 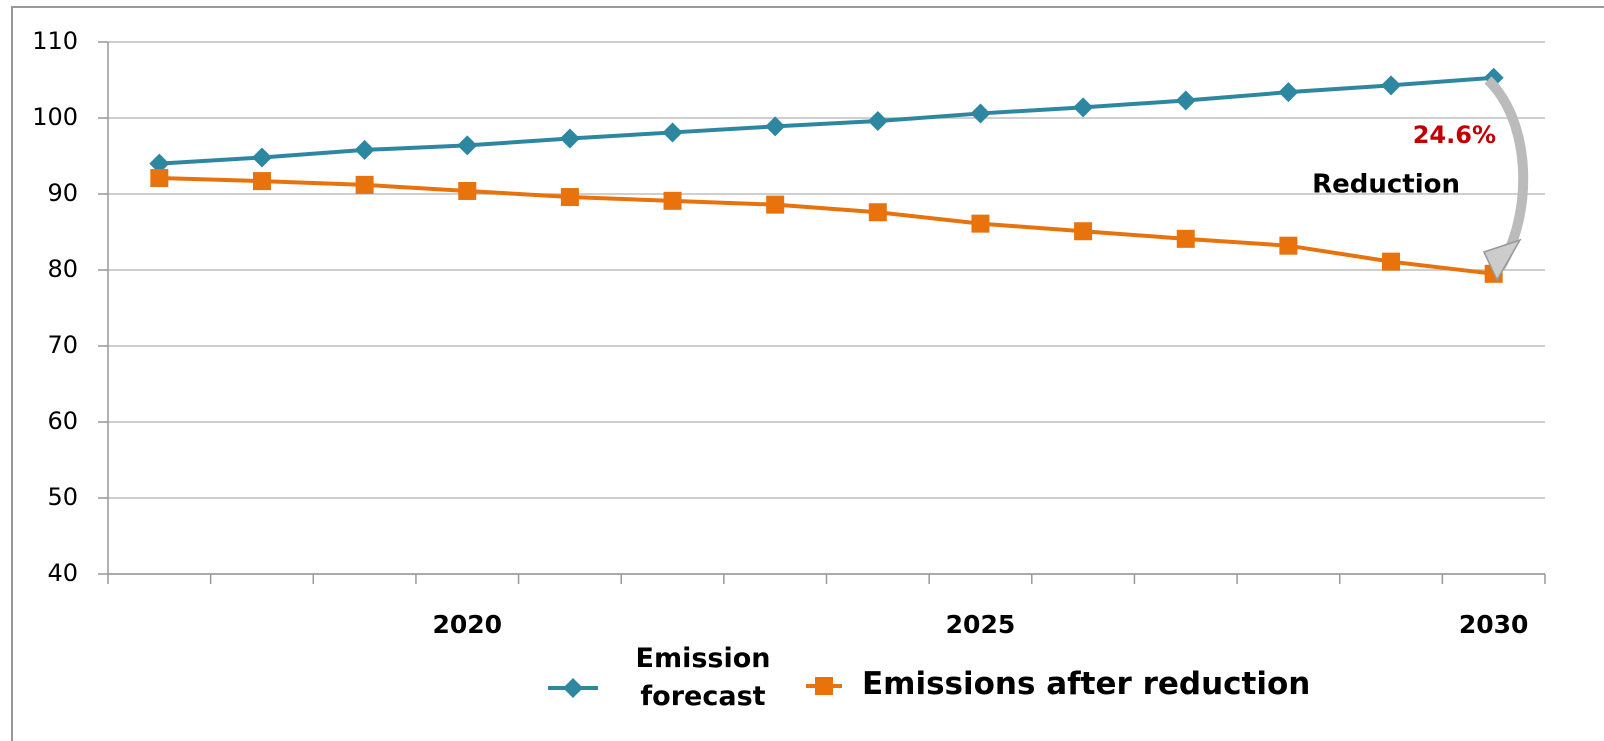 What do you see at coordinates (1494, 624) in the screenshot?
I see `x-tick-label: 2030` at bounding box center [1494, 624].